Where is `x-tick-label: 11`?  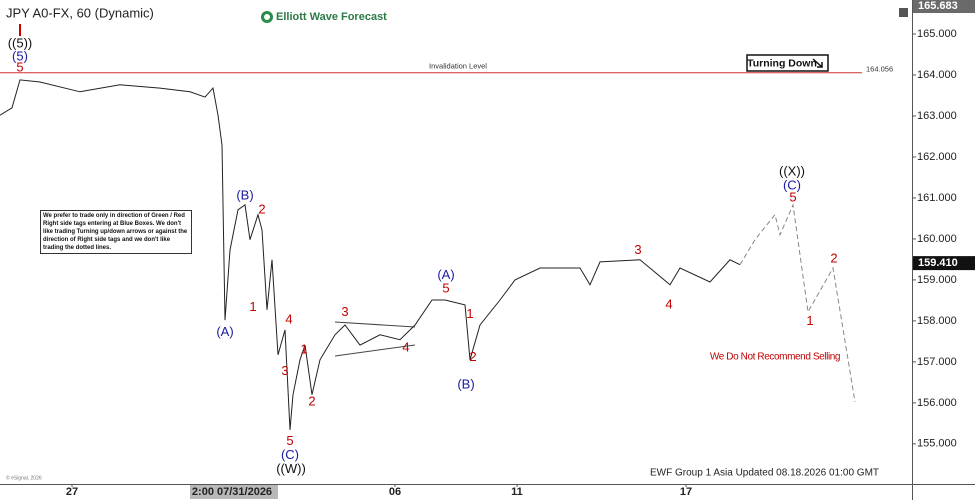
x-tick-label: 11 is located at coordinates (517, 492).